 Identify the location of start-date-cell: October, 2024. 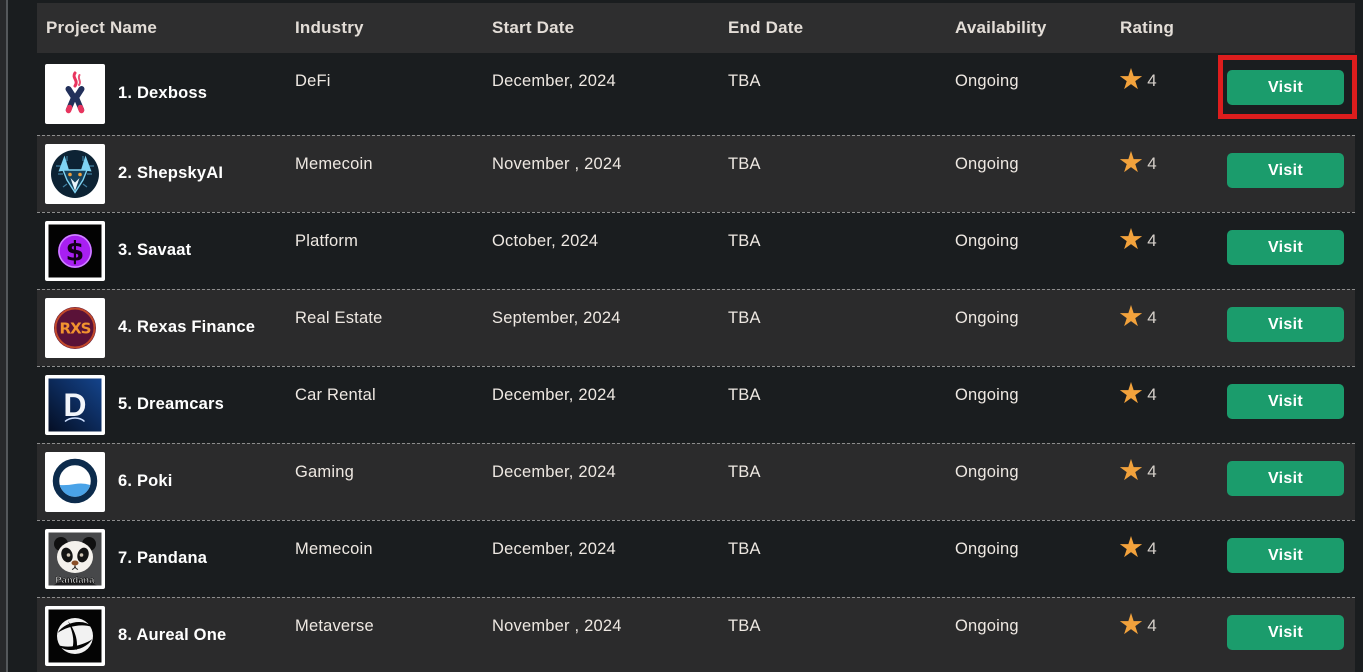
(545, 241).